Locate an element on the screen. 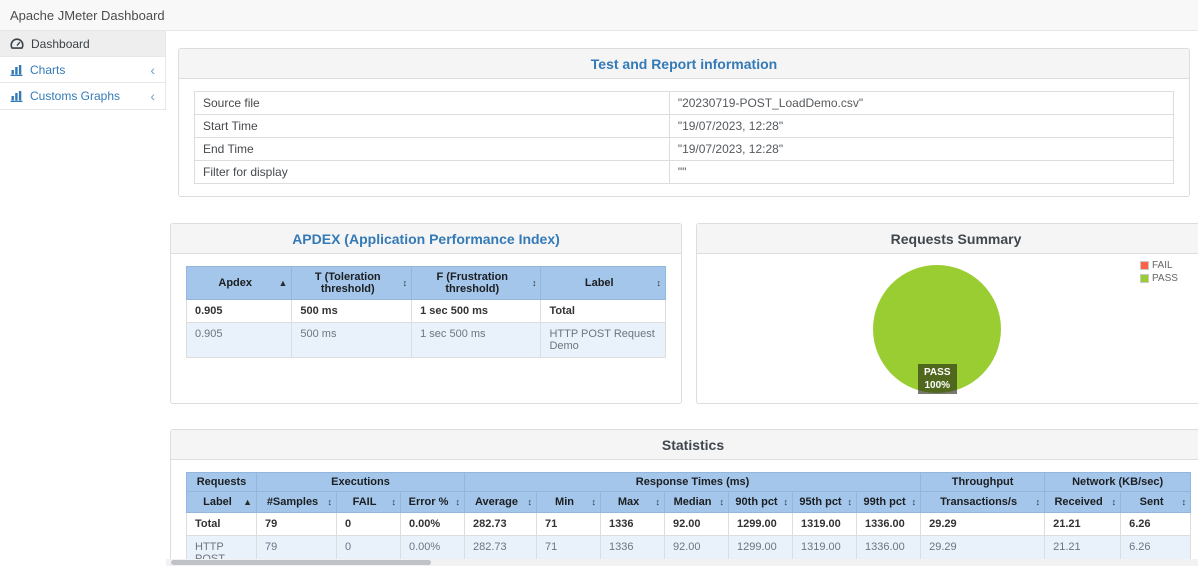 The height and width of the screenshot is (566, 1198). stats-col-header: Received ↕ is located at coordinates (1083, 502).